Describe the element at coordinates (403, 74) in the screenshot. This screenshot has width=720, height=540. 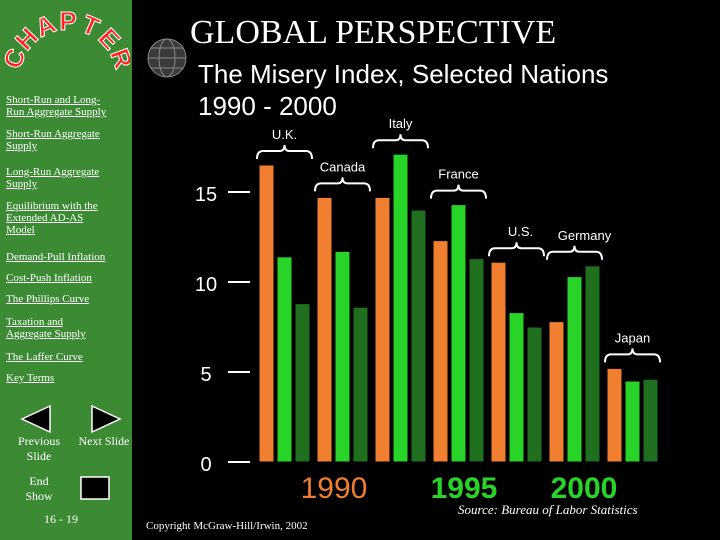
I see `chart-subtitle-line1: The Misery Index, Selected Nations` at that location.